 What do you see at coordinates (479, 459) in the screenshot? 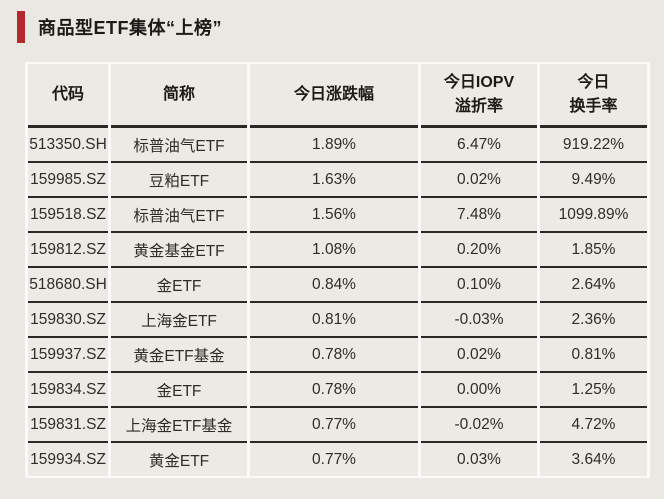
I see `cell-iopv: 0.03%` at bounding box center [479, 459].